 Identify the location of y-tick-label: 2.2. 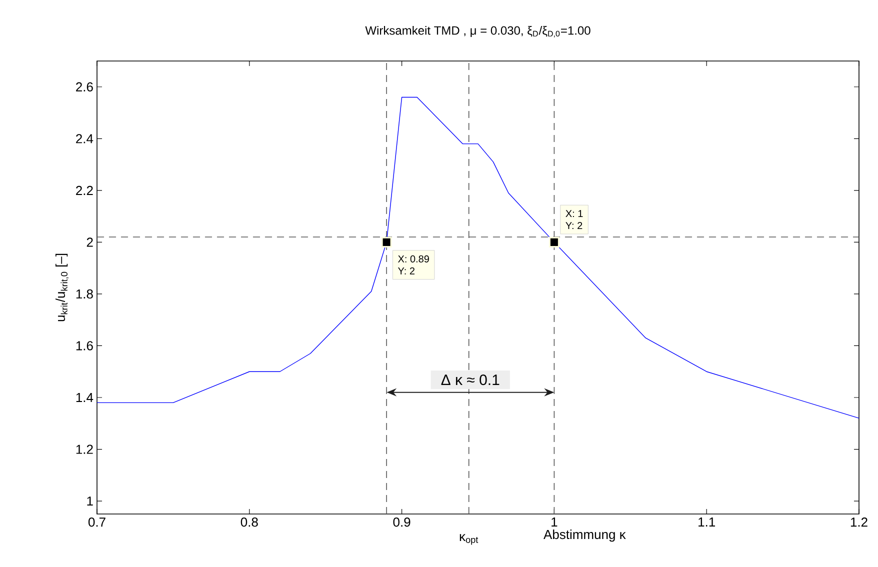
(84, 190).